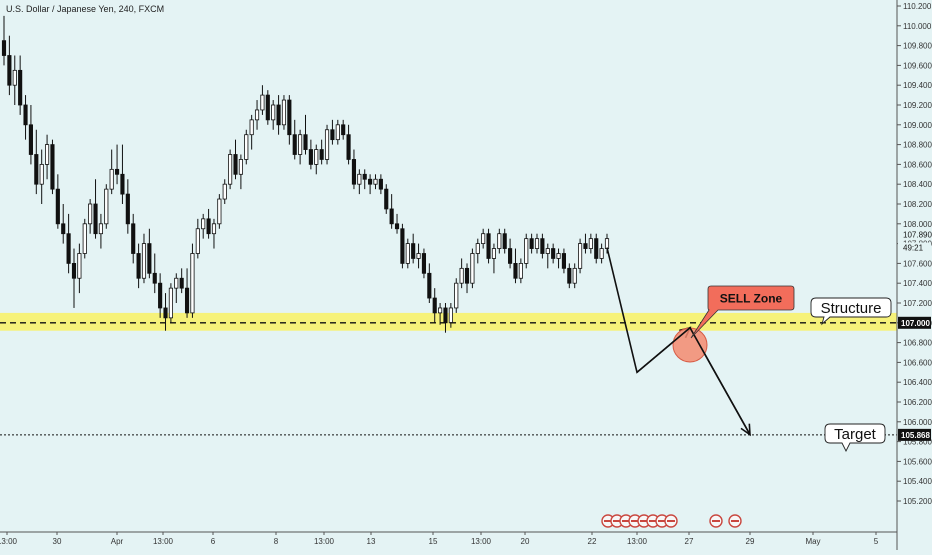 The width and height of the screenshot is (932, 555). I want to click on y-tick-label: 106.200, so click(917, 402).